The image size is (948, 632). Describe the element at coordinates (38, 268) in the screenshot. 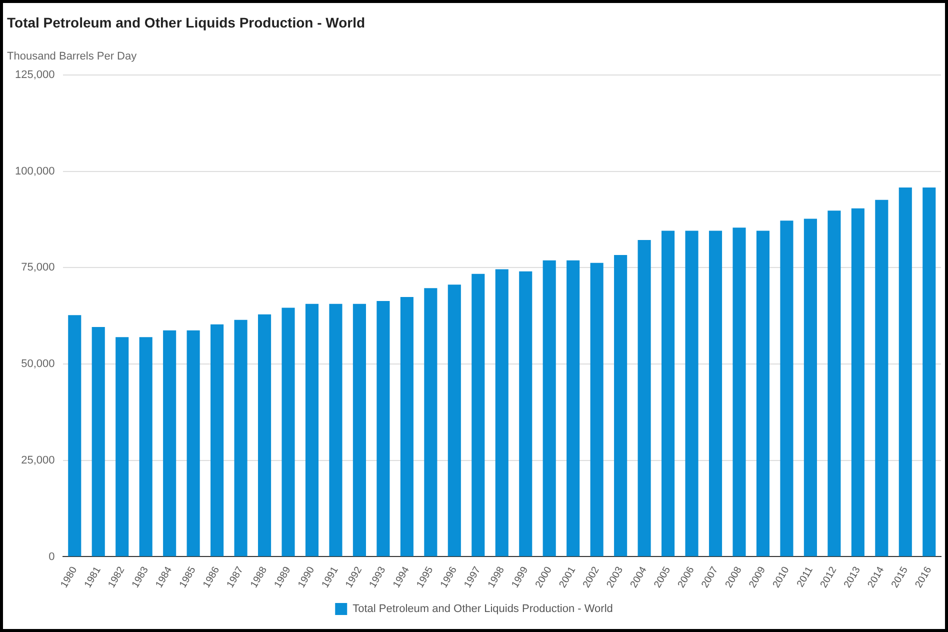

I see `y-tick-label: 75,000` at that location.